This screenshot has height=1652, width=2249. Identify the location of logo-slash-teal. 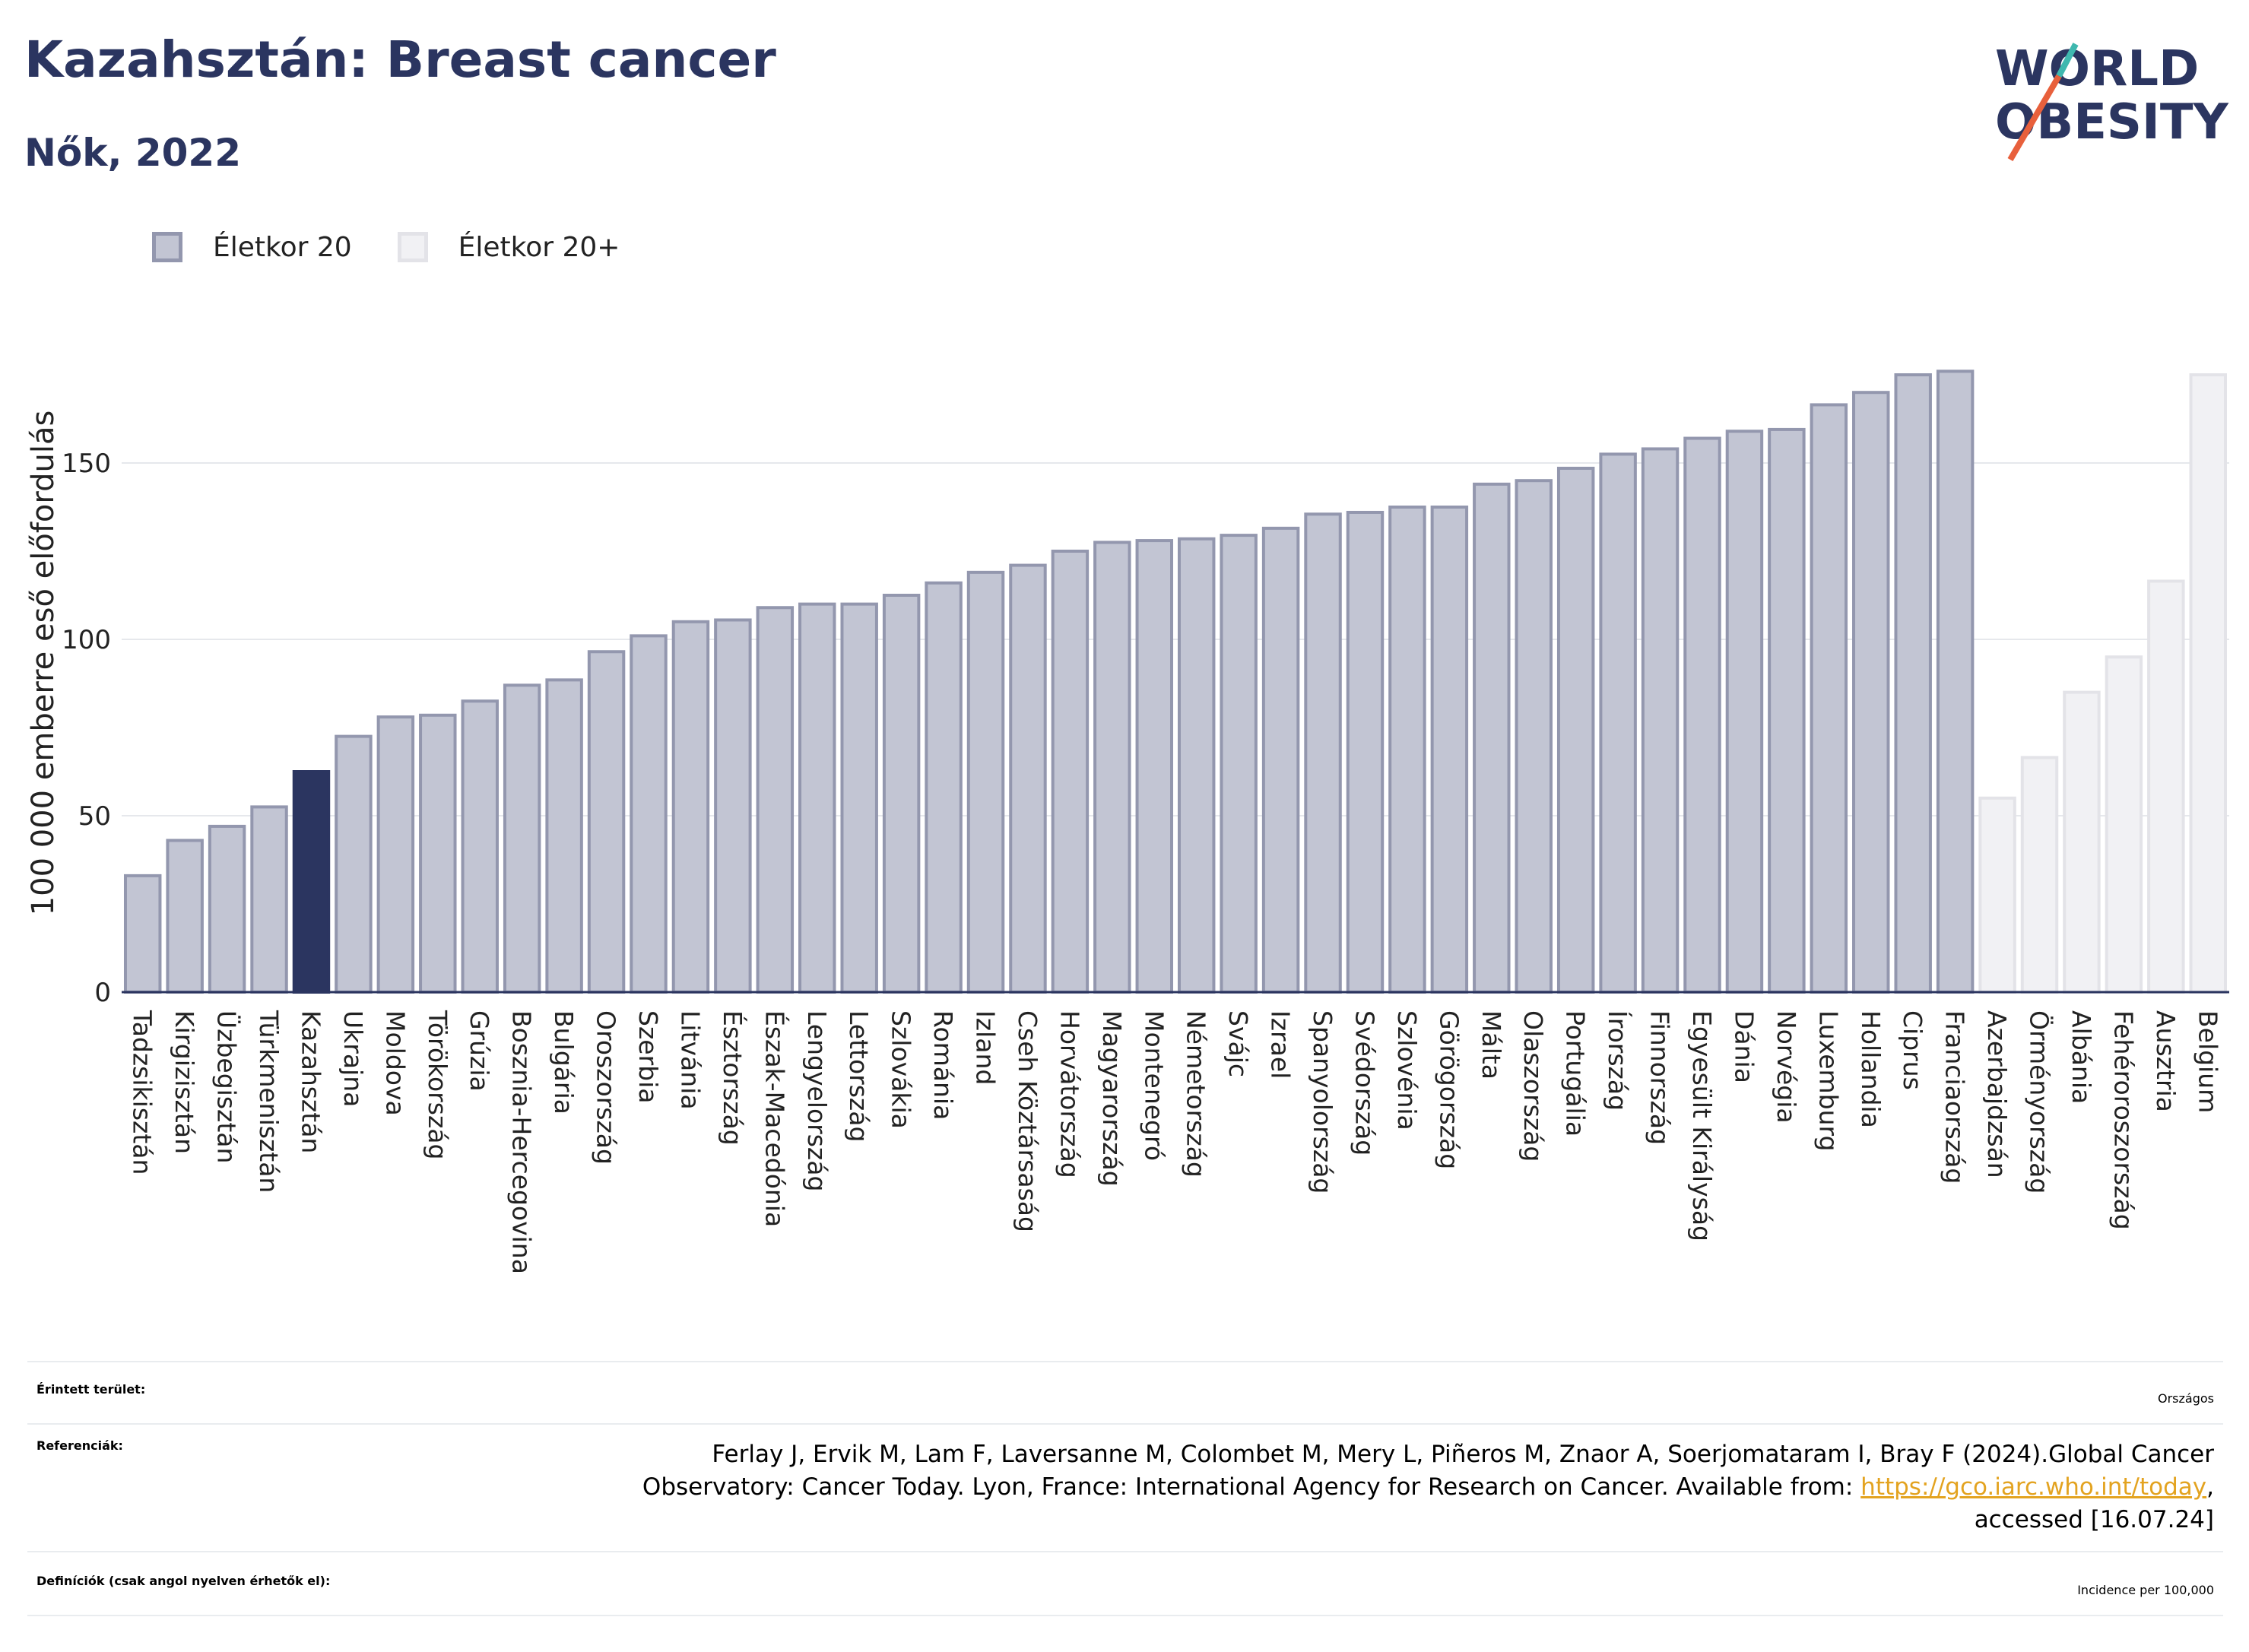
(2067, 60).